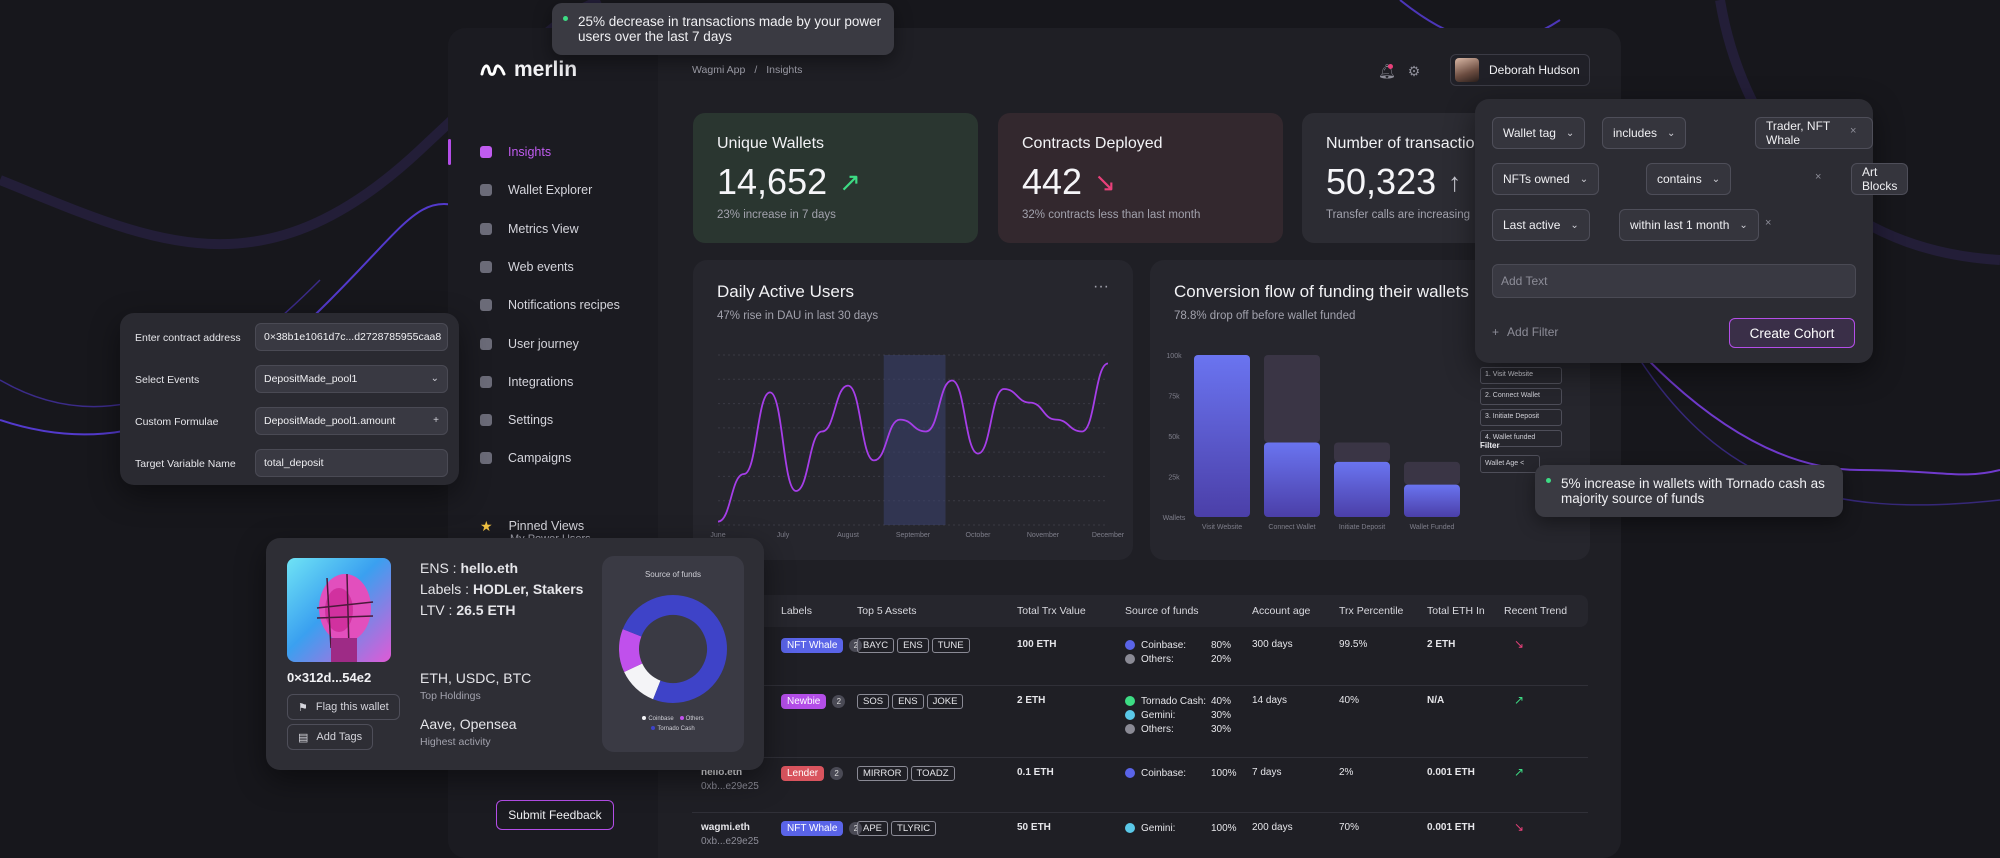 The image size is (2000, 858). Describe the element at coordinates (1101, 286) in the screenshot. I see `more-menu-icon: ···` at that location.